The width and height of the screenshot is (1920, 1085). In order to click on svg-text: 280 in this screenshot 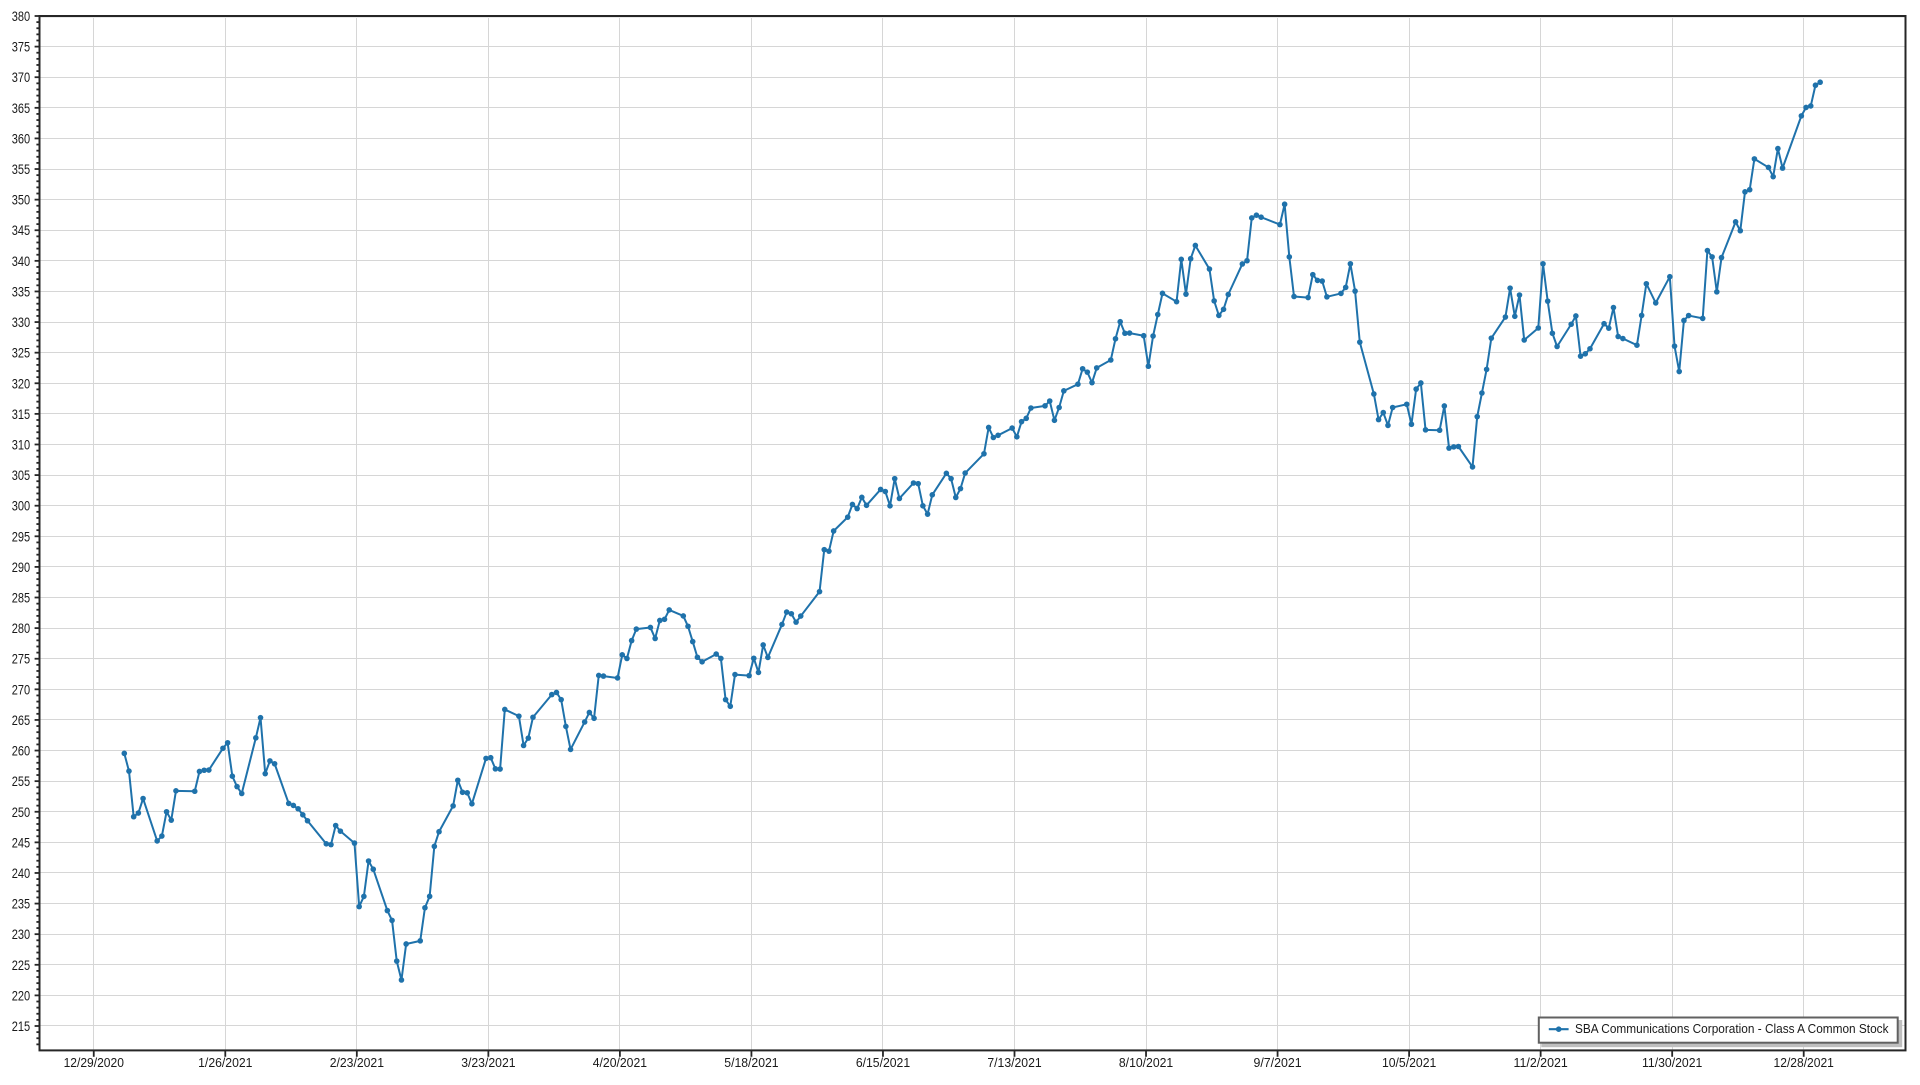, I will do `click(21, 628)`.